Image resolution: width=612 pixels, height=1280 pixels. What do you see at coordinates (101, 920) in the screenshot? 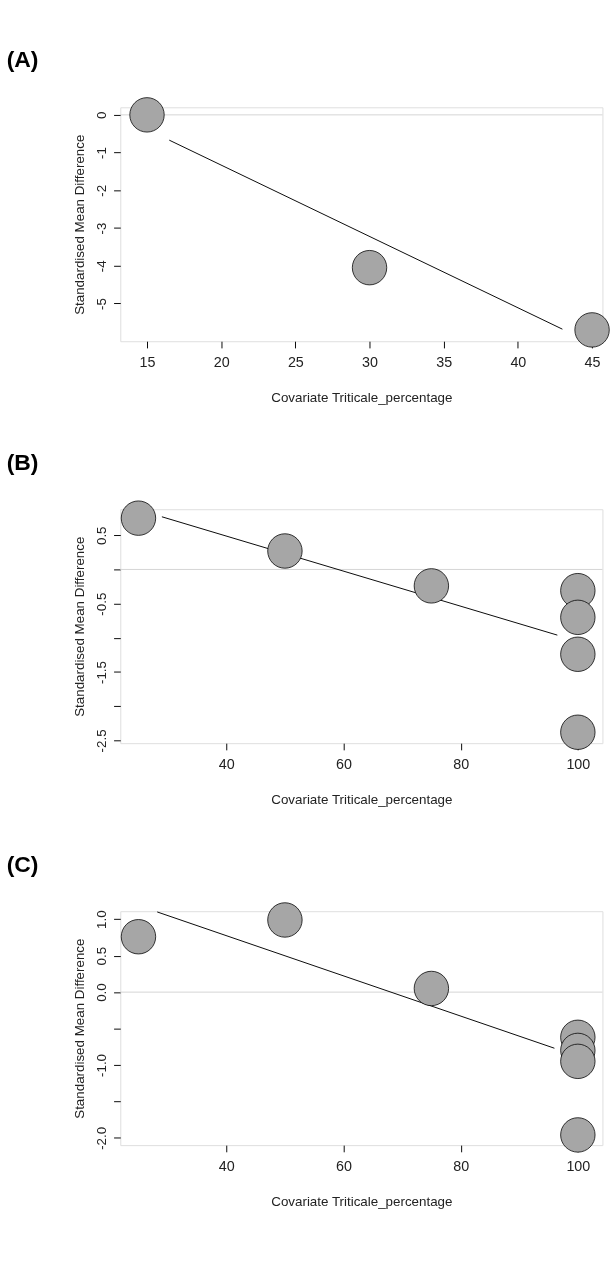
I see `y-tick-label: 1.0` at bounding box center [101, 920].